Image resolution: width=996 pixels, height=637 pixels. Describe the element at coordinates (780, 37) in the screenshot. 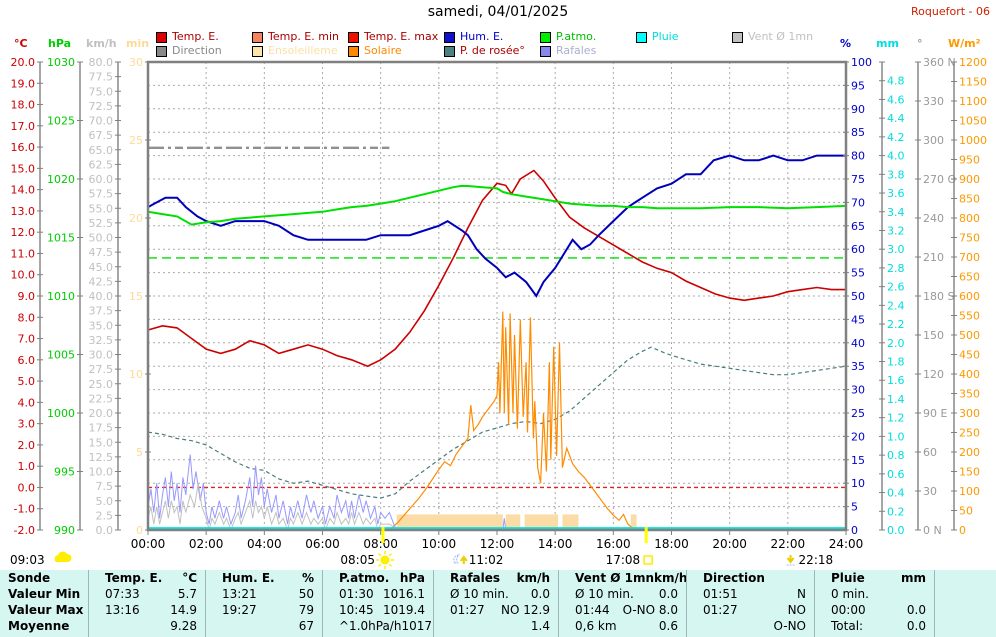

I see `legend-item-vent-1mn: Vent Ø 1mn` at that location.